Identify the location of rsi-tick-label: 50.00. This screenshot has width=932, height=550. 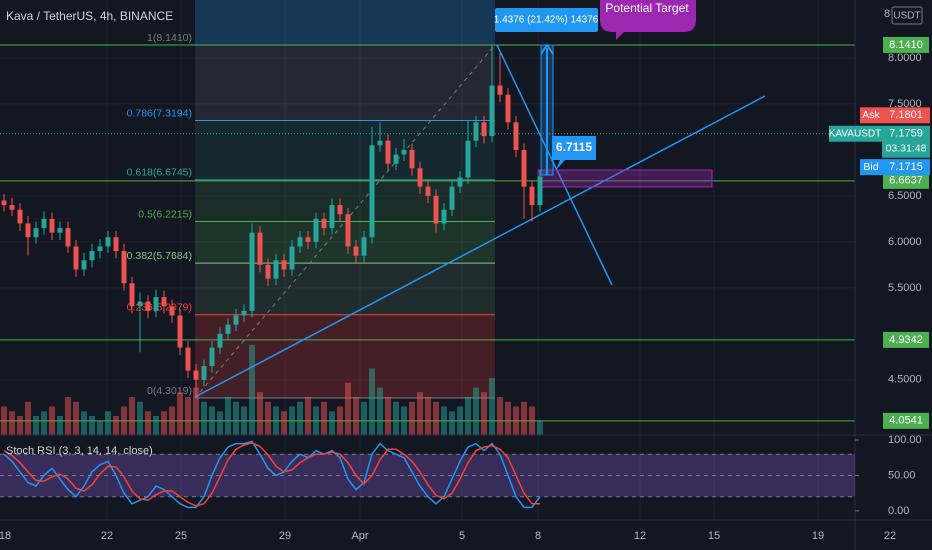
(902, 475).